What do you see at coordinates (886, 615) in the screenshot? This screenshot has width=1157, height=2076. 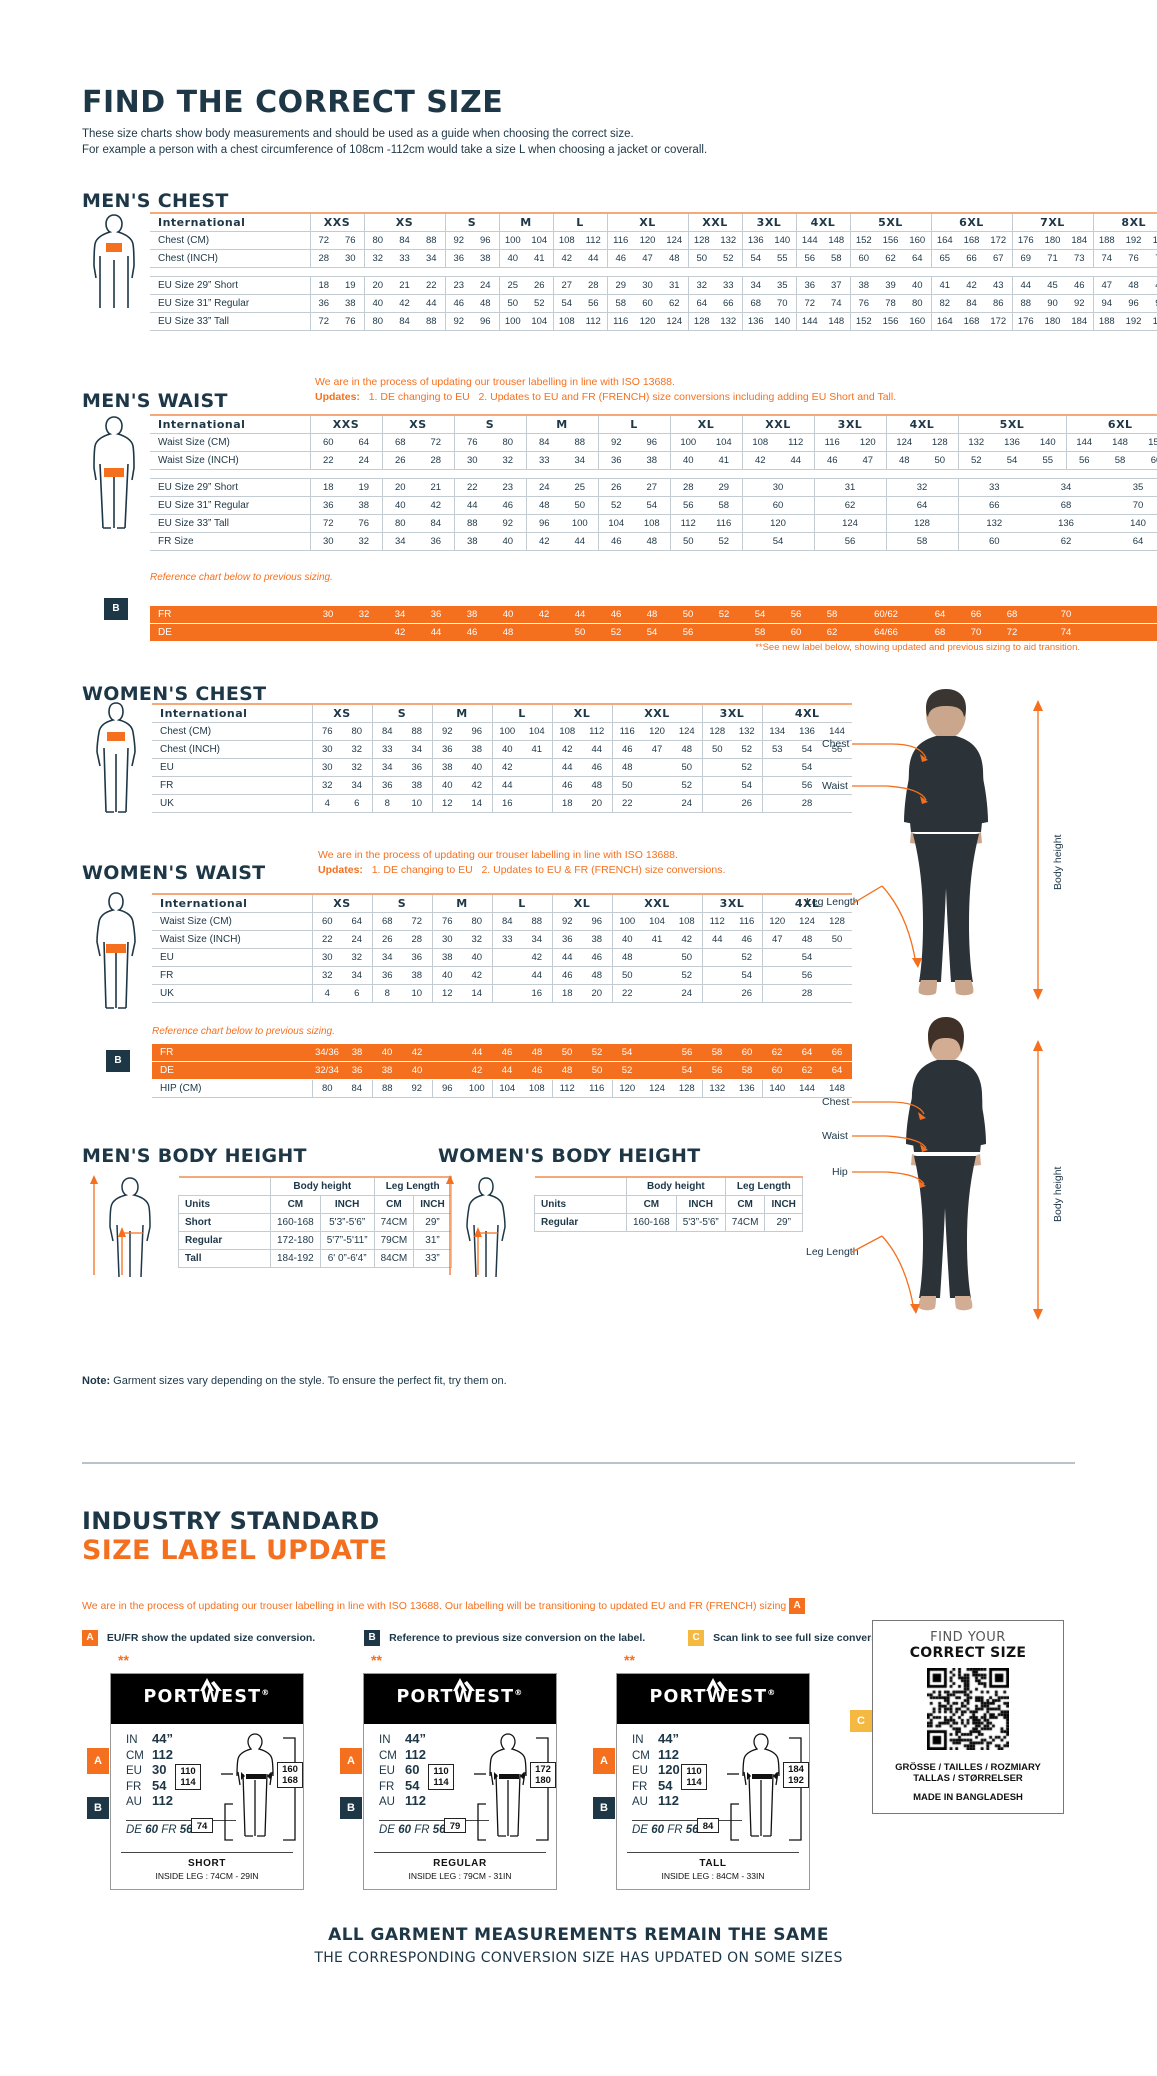 I see `size-cell: 60/62` at bounding box center [886, 615].